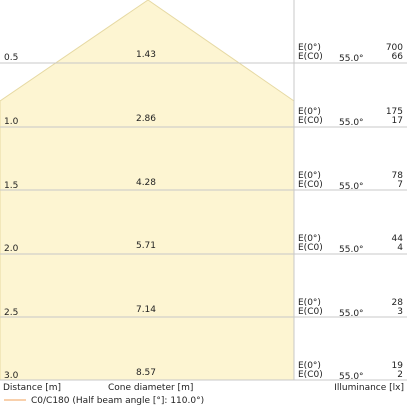 The height and width of the screenshot is (407, 407). I want to click on cone-diameter-value: 2.86, so click(146, 119).